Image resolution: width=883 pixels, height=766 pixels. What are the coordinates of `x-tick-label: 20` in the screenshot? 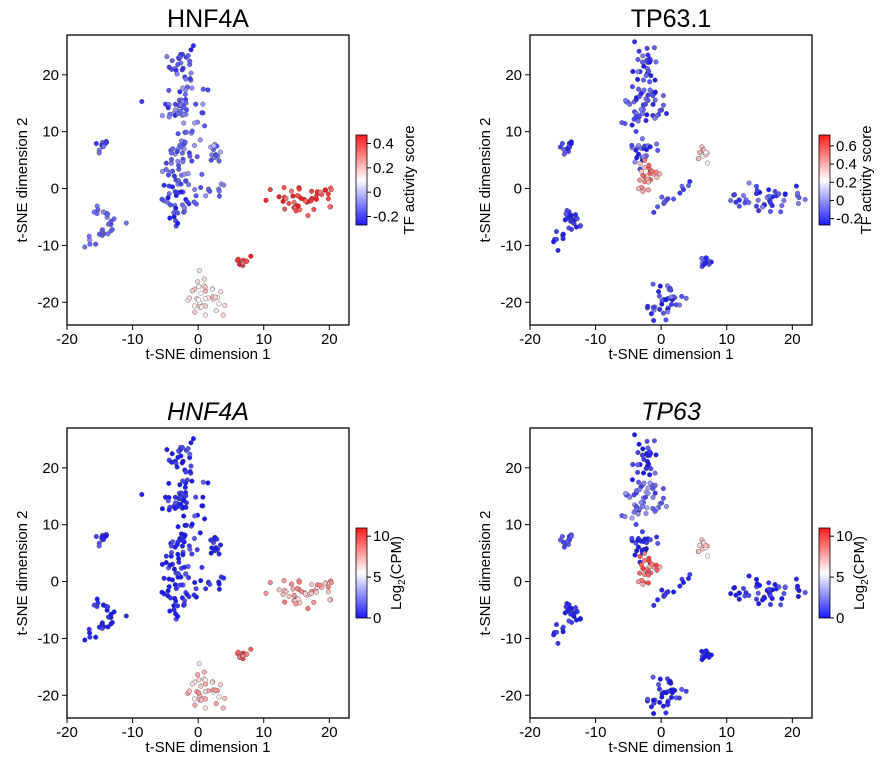 It's located at (792, 732).